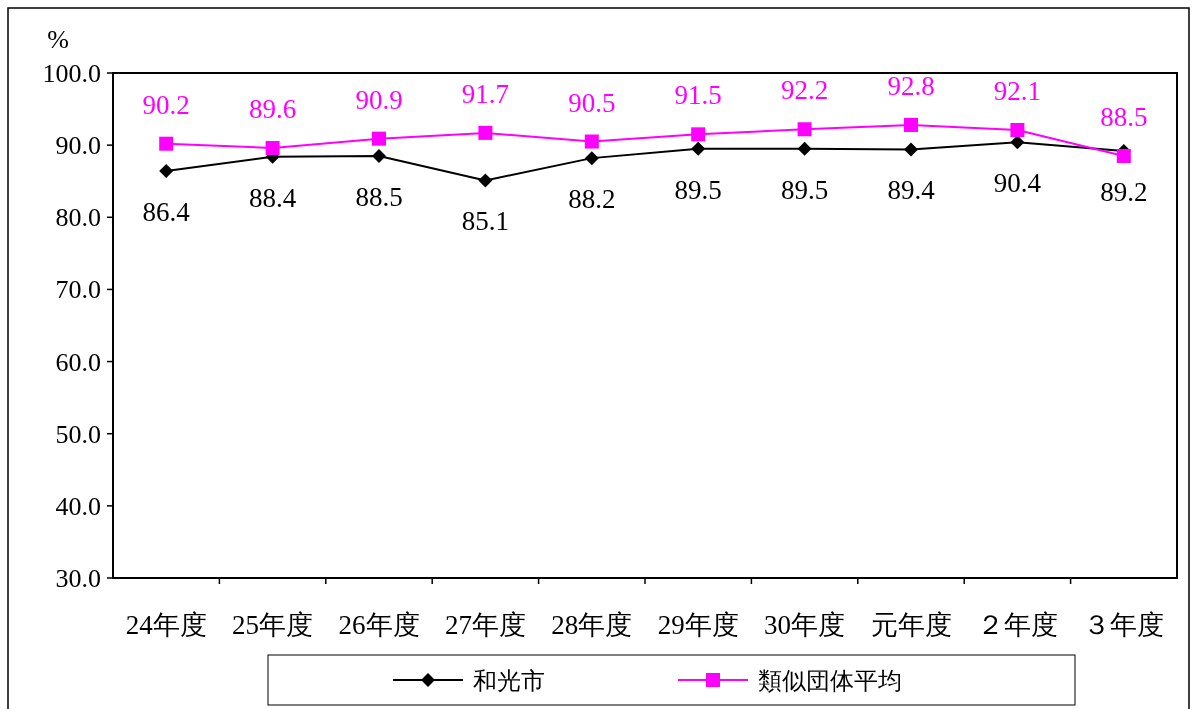  I want to click on y-tick-label: 50.0, so click(78, 434).